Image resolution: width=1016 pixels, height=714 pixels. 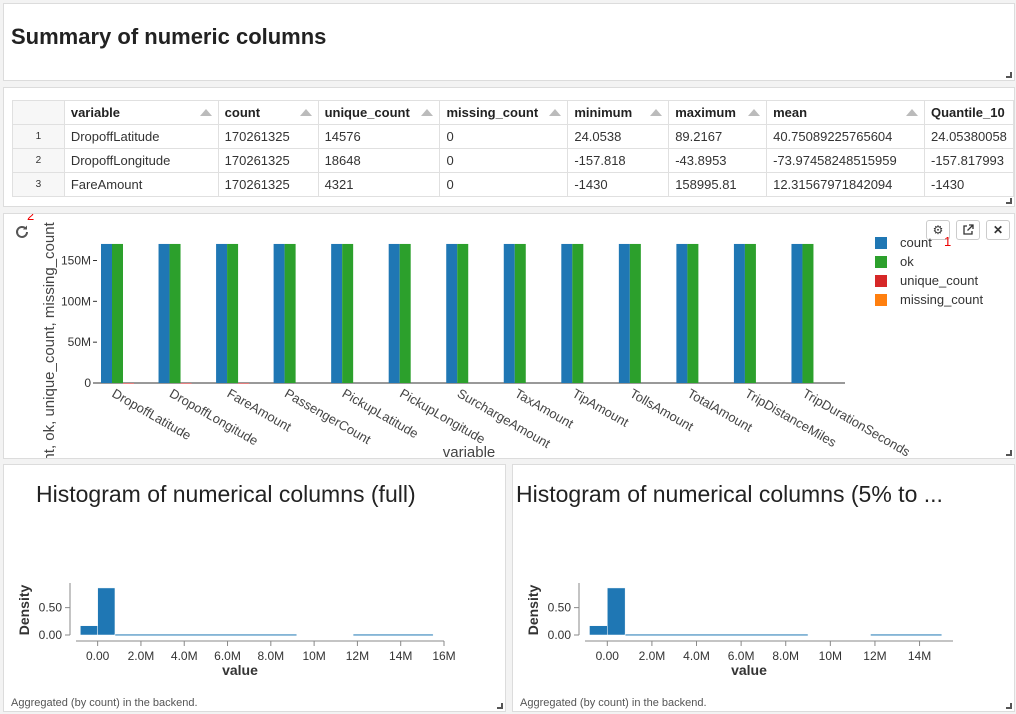 I want to click on row-index: 3, so click(x=38, y=184).